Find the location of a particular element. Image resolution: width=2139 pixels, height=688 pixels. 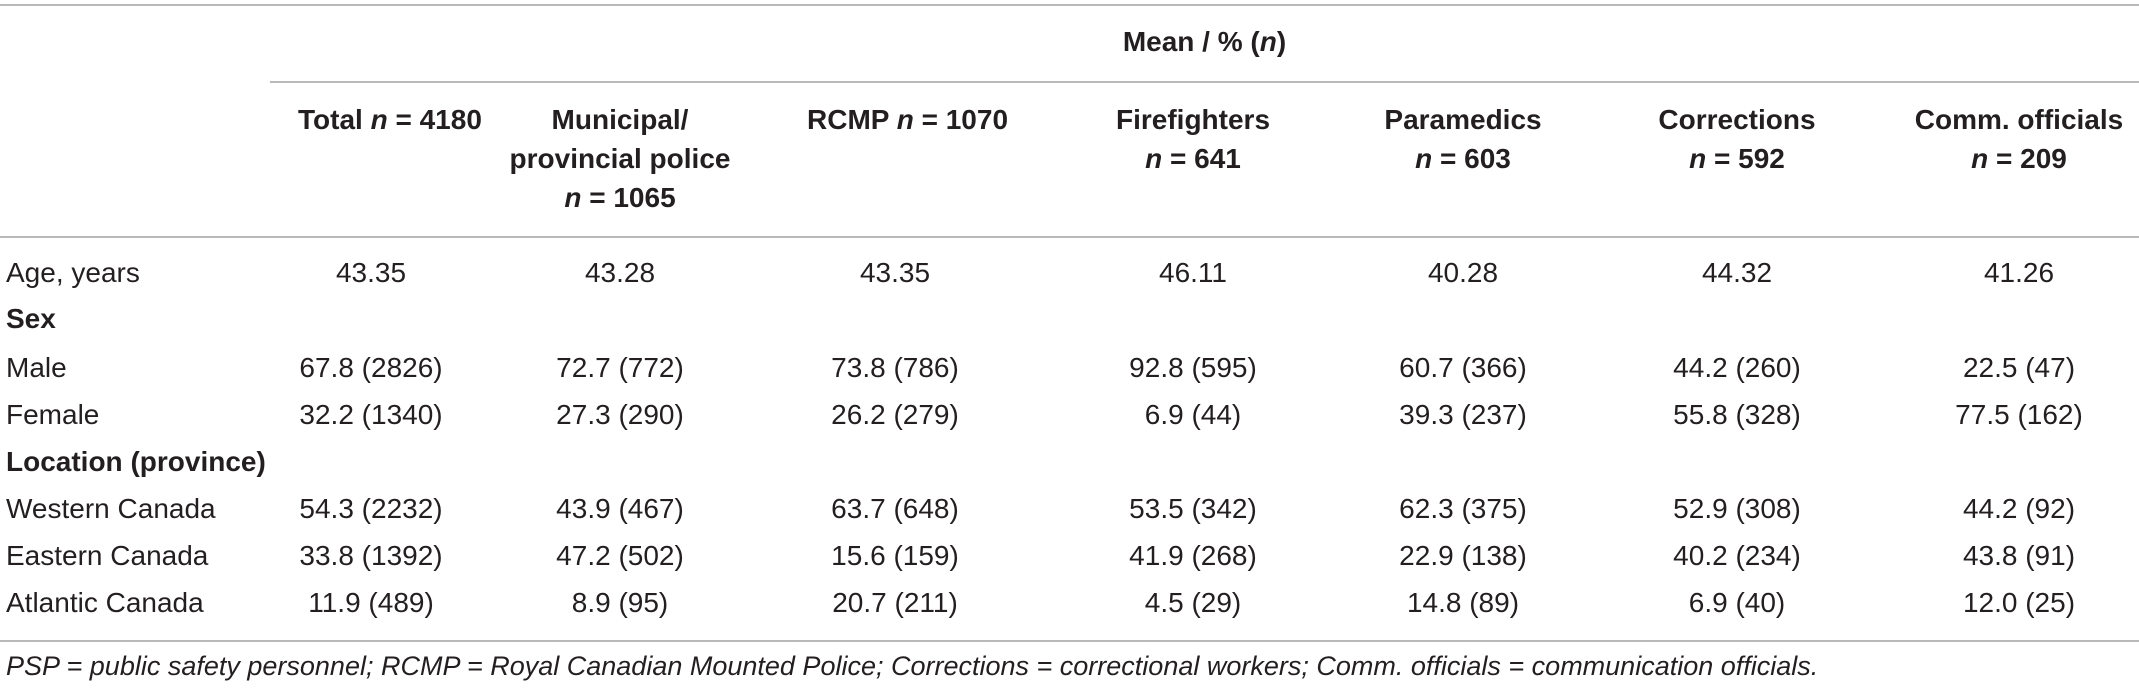

column-header: Paramedics n = 603 is located at coordinates (1463, 139).